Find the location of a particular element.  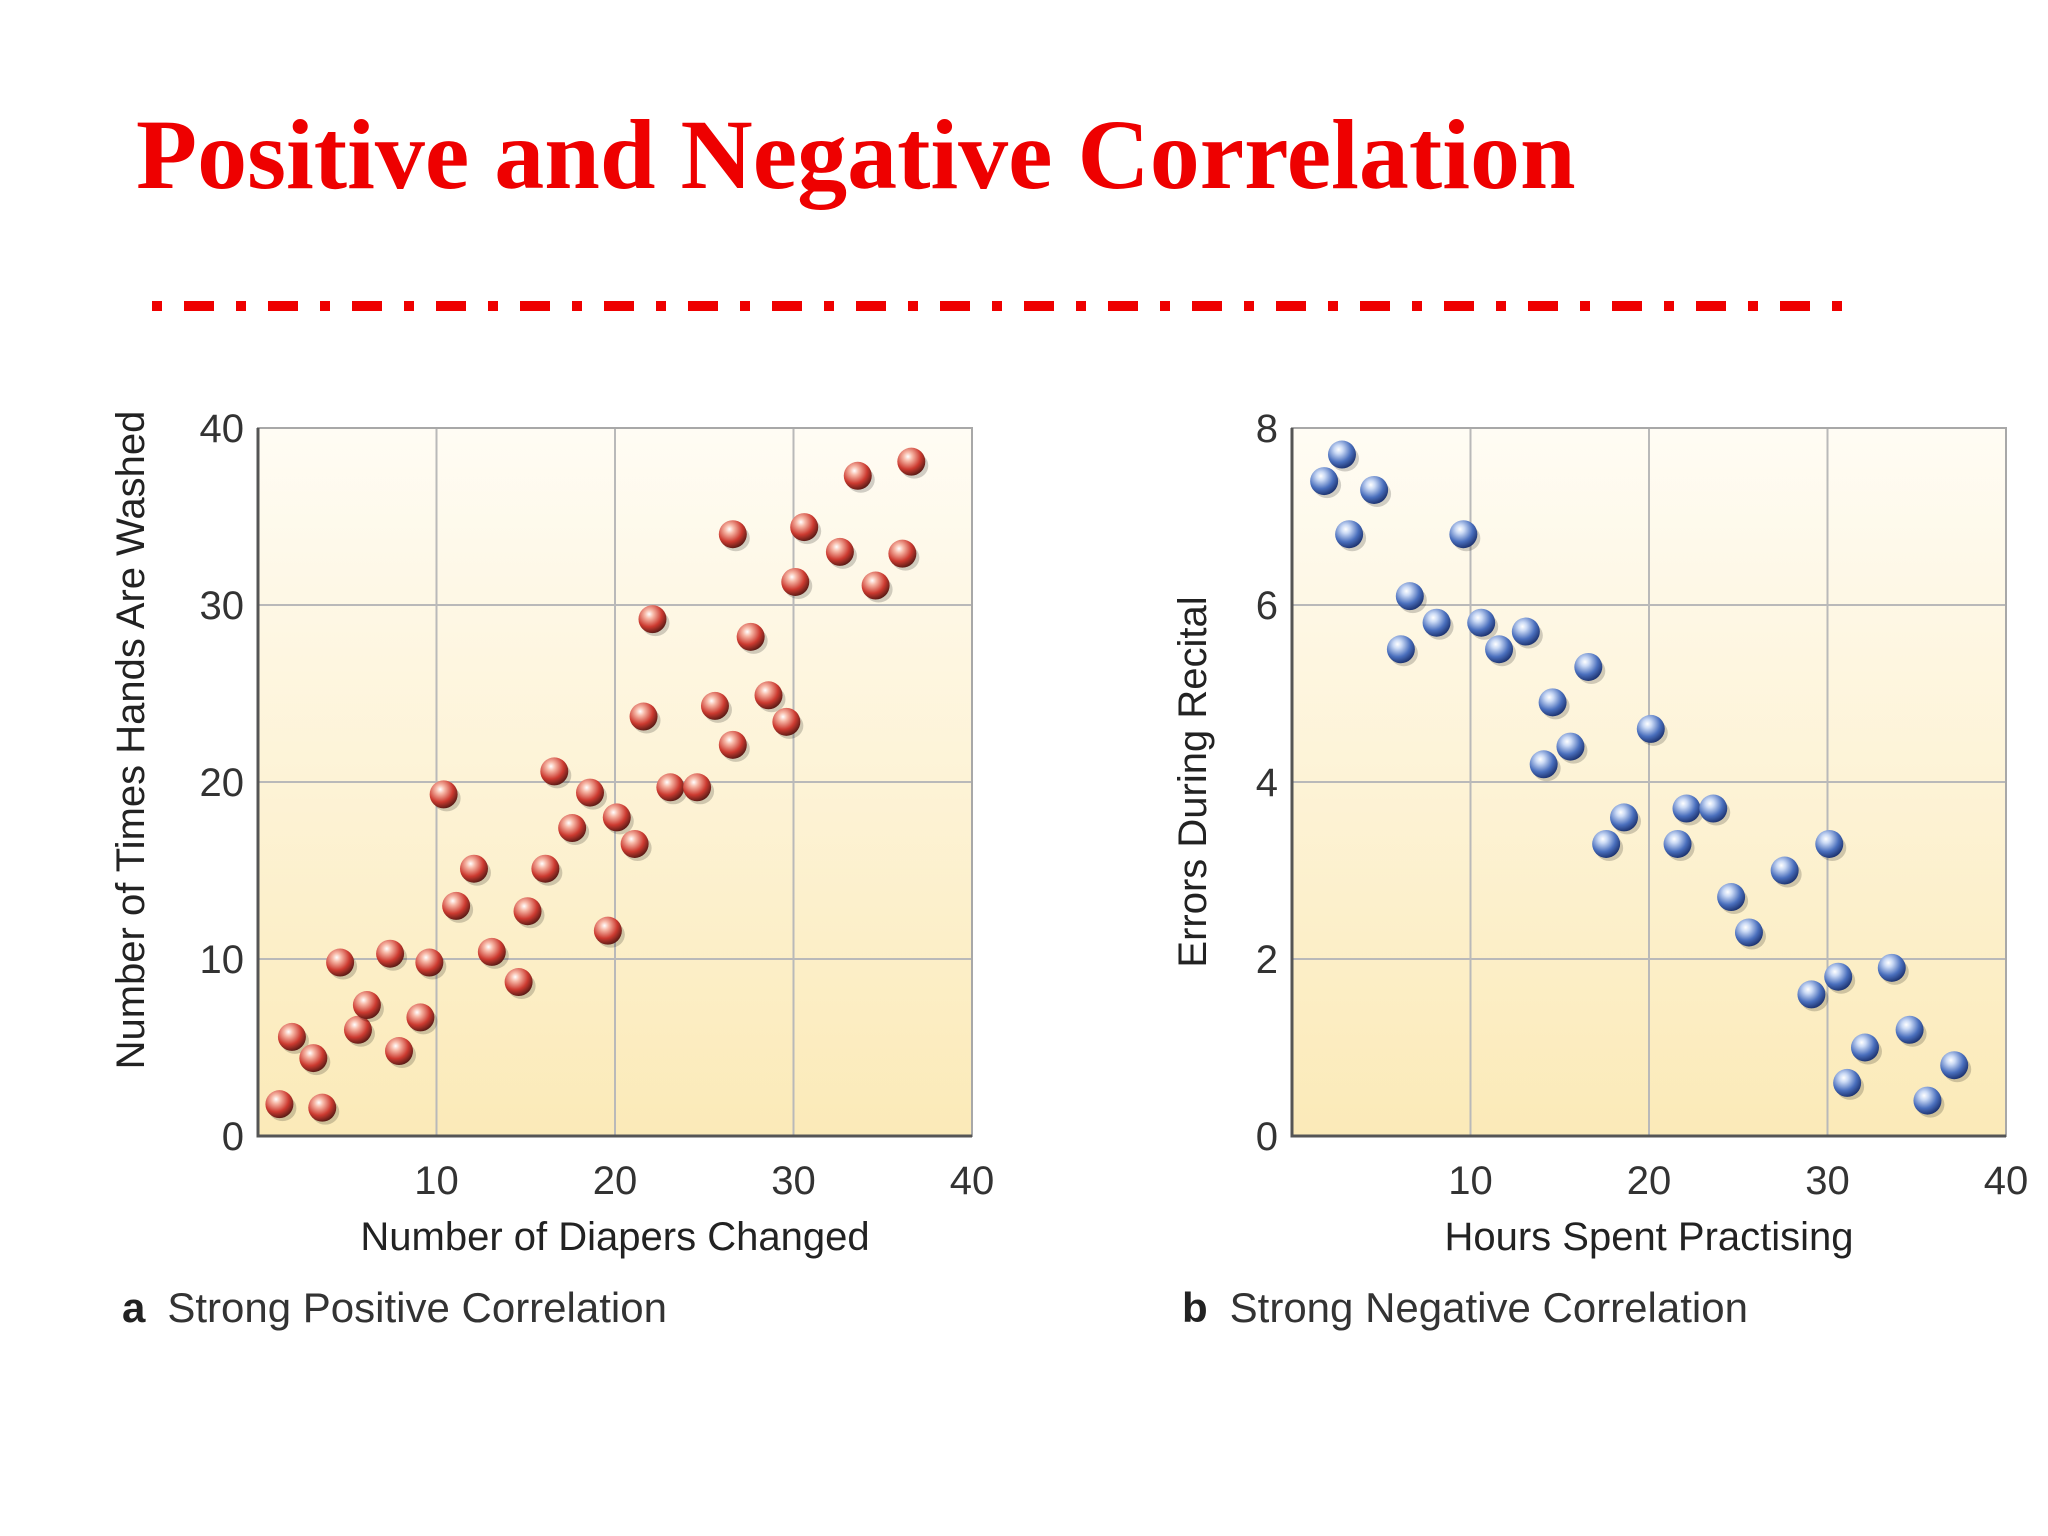

y-tick-label: 20 is located at coordinates (222, 783).